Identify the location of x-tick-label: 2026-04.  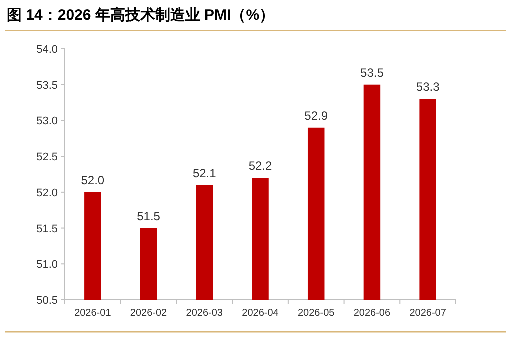
(261, 313).